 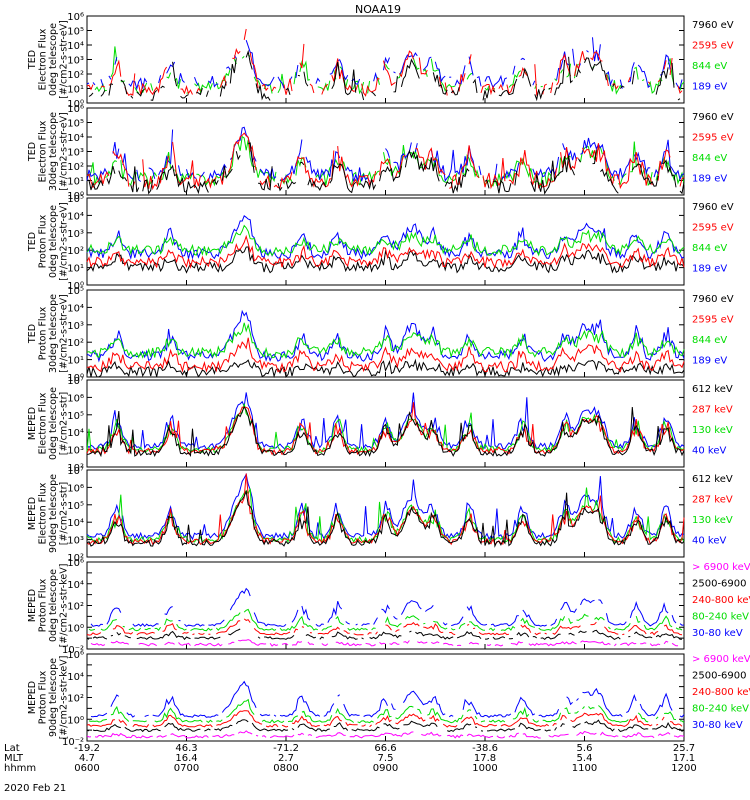 What do you see at coordinates (53, 333) in the screenshot?
I see `y-axis-label: 30deg telescope` at bounding box center [53, 333].